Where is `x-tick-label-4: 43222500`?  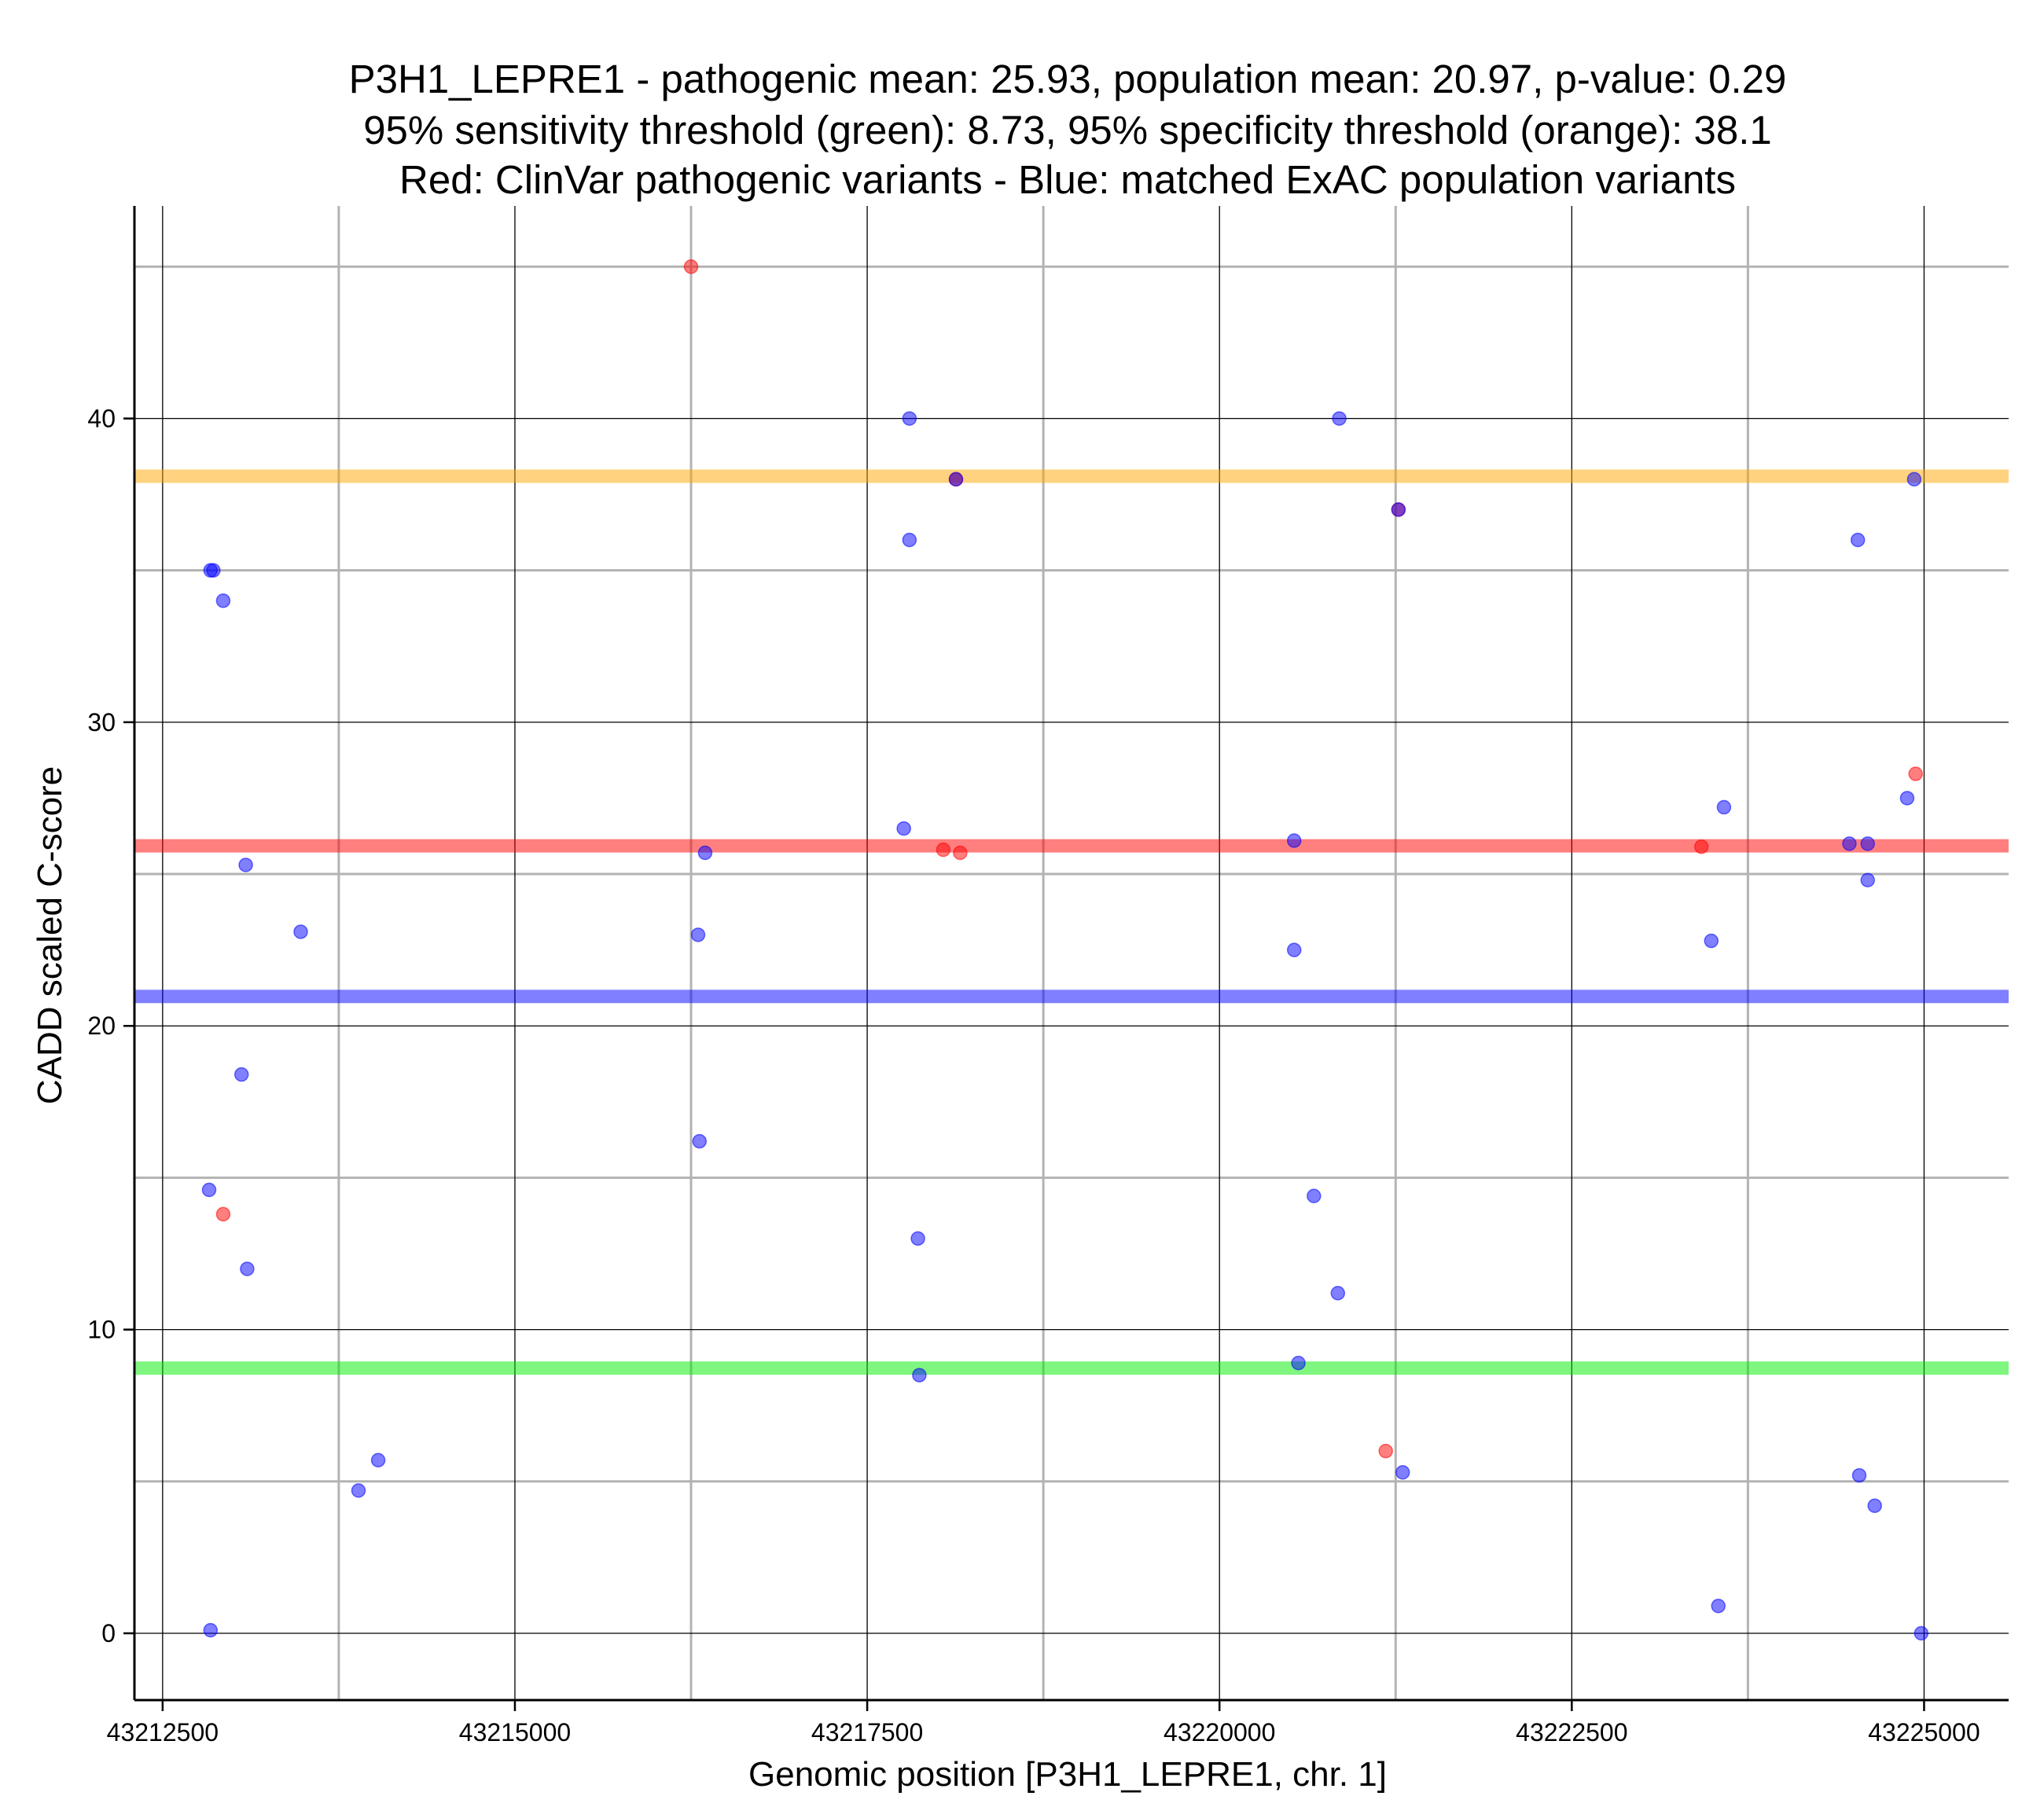
x-tick-label-4: 43222500 is located at coordinates (1572, 1732).